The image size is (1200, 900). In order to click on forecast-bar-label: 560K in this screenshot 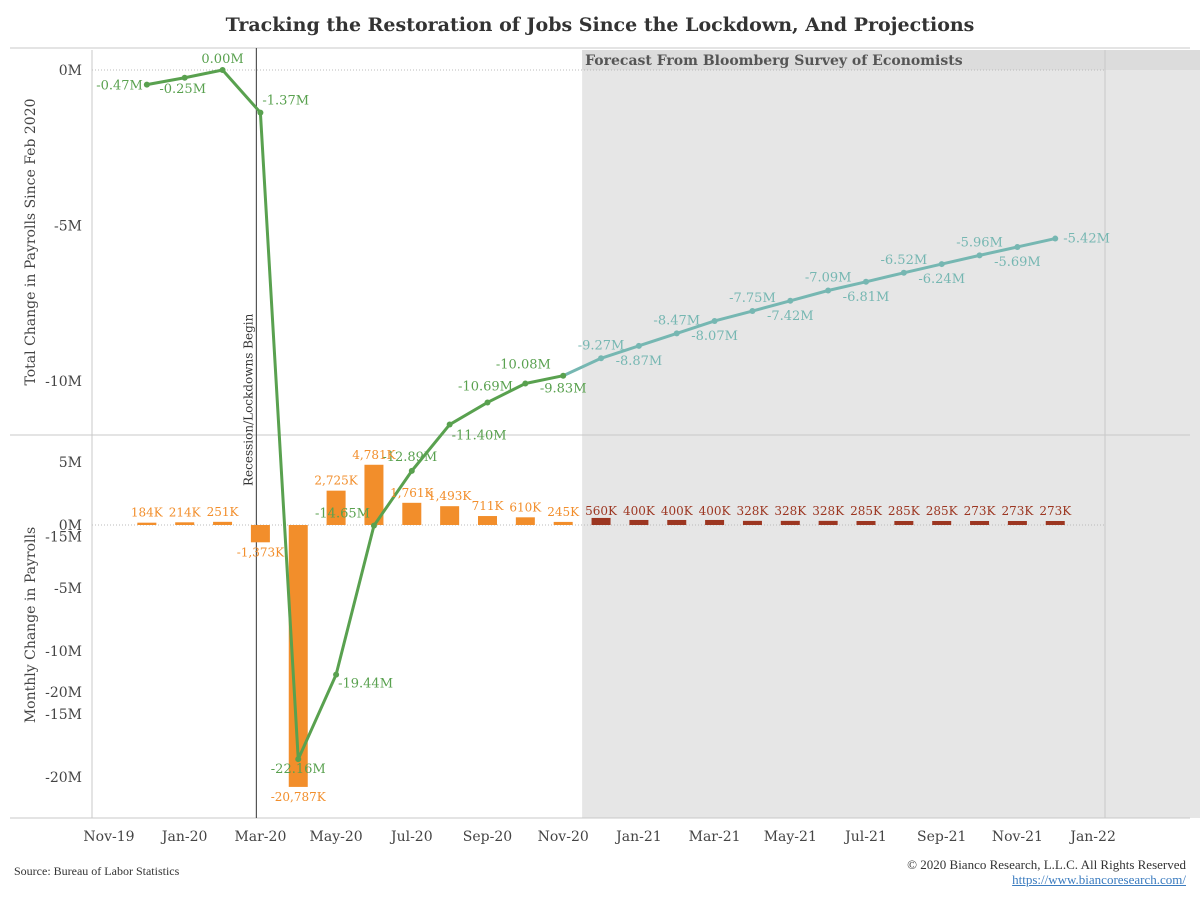, I will do `click(601, 511)`.